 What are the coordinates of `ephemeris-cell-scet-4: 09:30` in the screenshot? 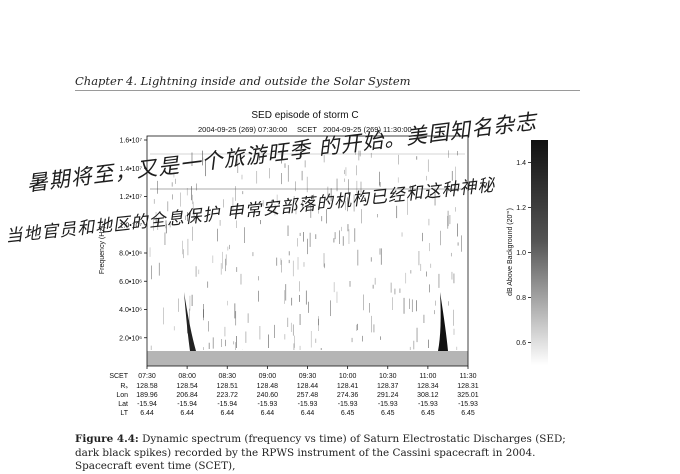 It's located at (308, 376).